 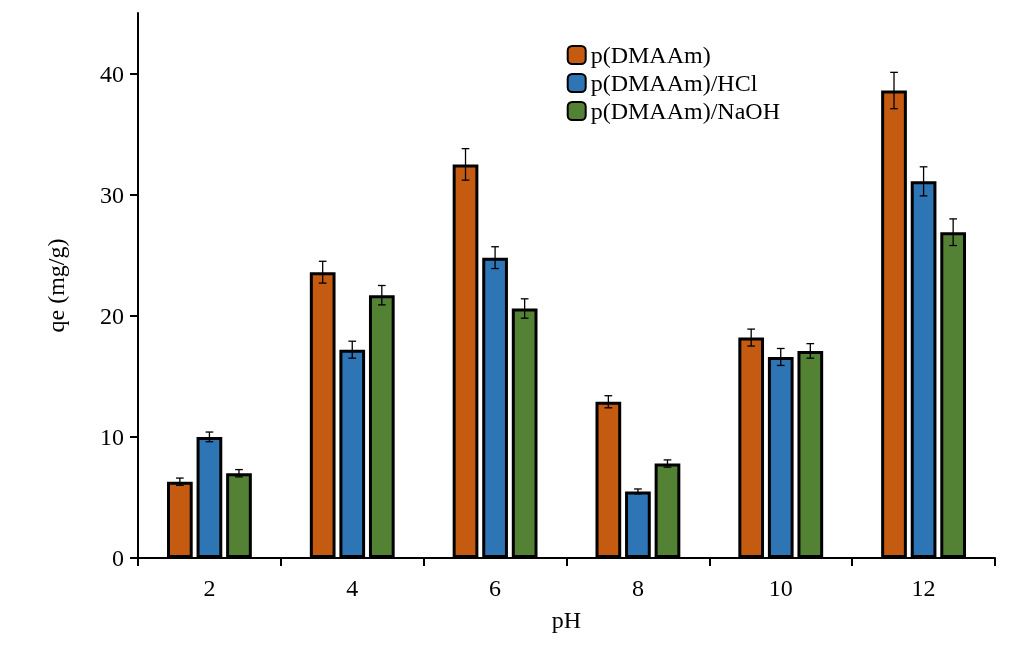 What do you see at coordinates (566, 620) in the screenshot?
I see `x-axis-title: pH` at bounding box center [566, 620].